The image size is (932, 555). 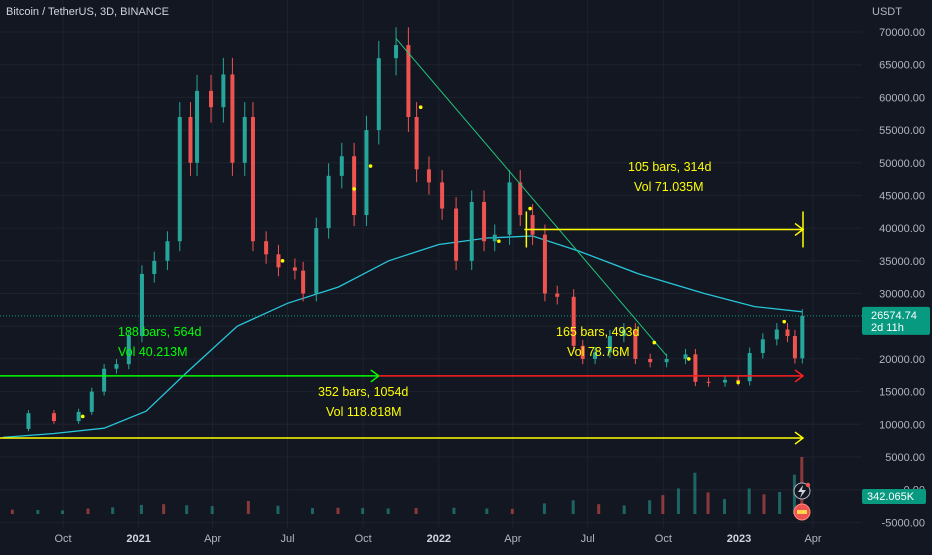 I want to click on notification-dot, so click(x=808, y=485).